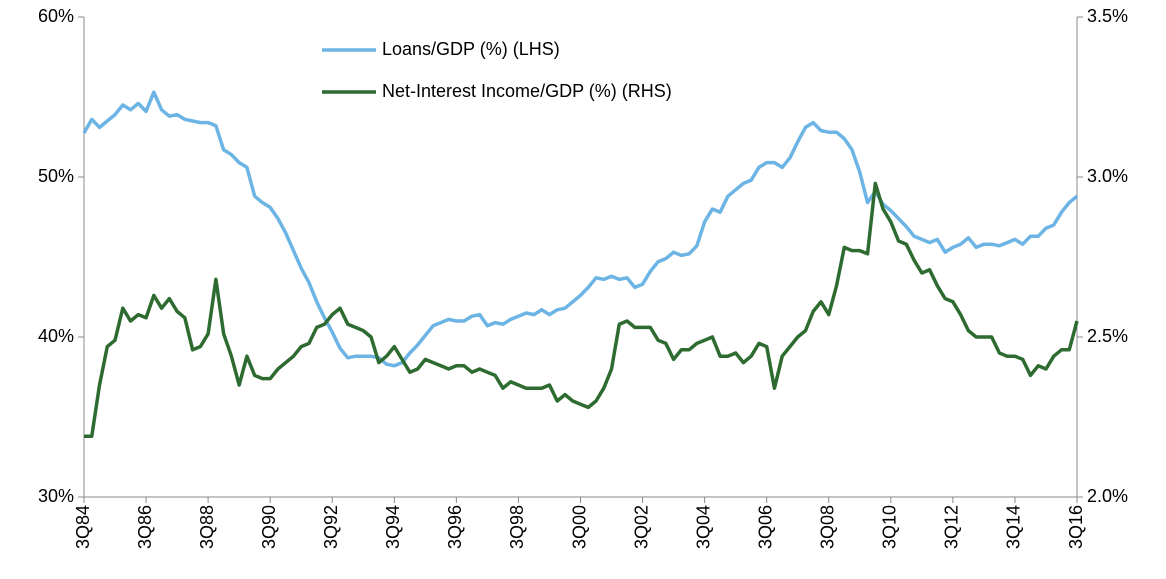  Describe the element at coordinates (1107, 336) in the screenshot. I see `y2-tick-label: 2.5%` at that location.